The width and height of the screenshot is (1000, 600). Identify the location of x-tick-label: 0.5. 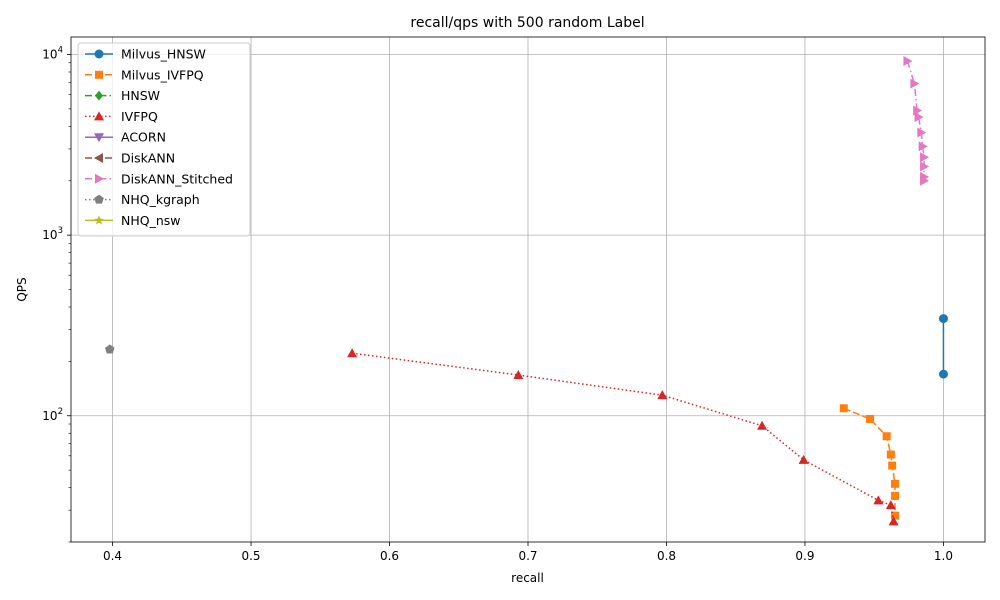
(250, 556).